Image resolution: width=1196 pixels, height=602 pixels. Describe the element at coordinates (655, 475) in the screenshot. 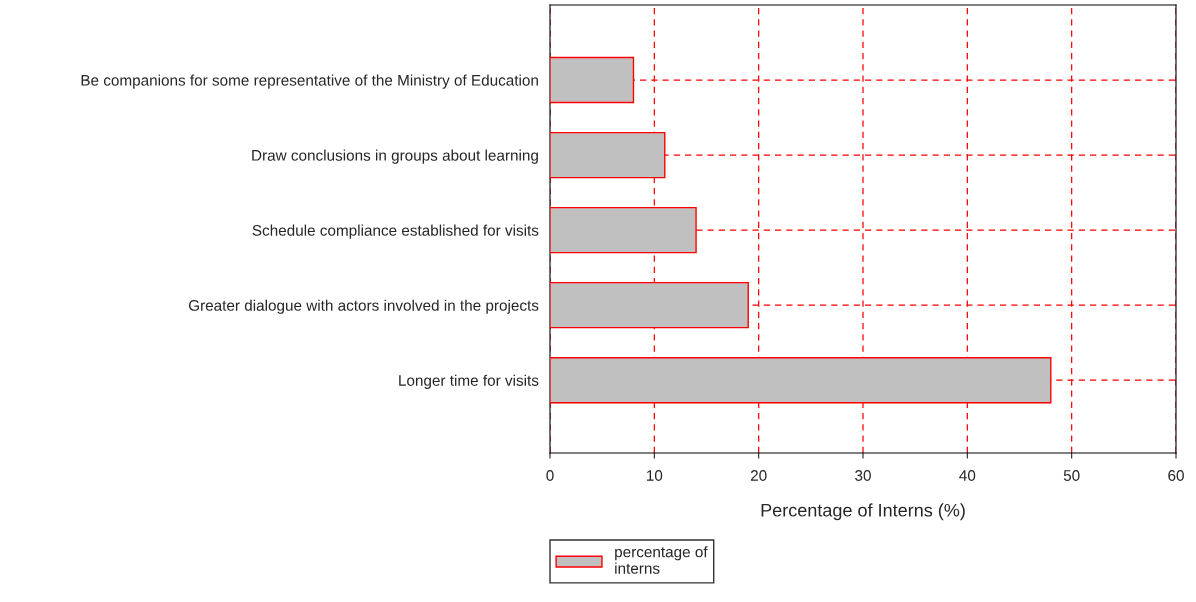

I see `x-tick-label: 10` at that location.